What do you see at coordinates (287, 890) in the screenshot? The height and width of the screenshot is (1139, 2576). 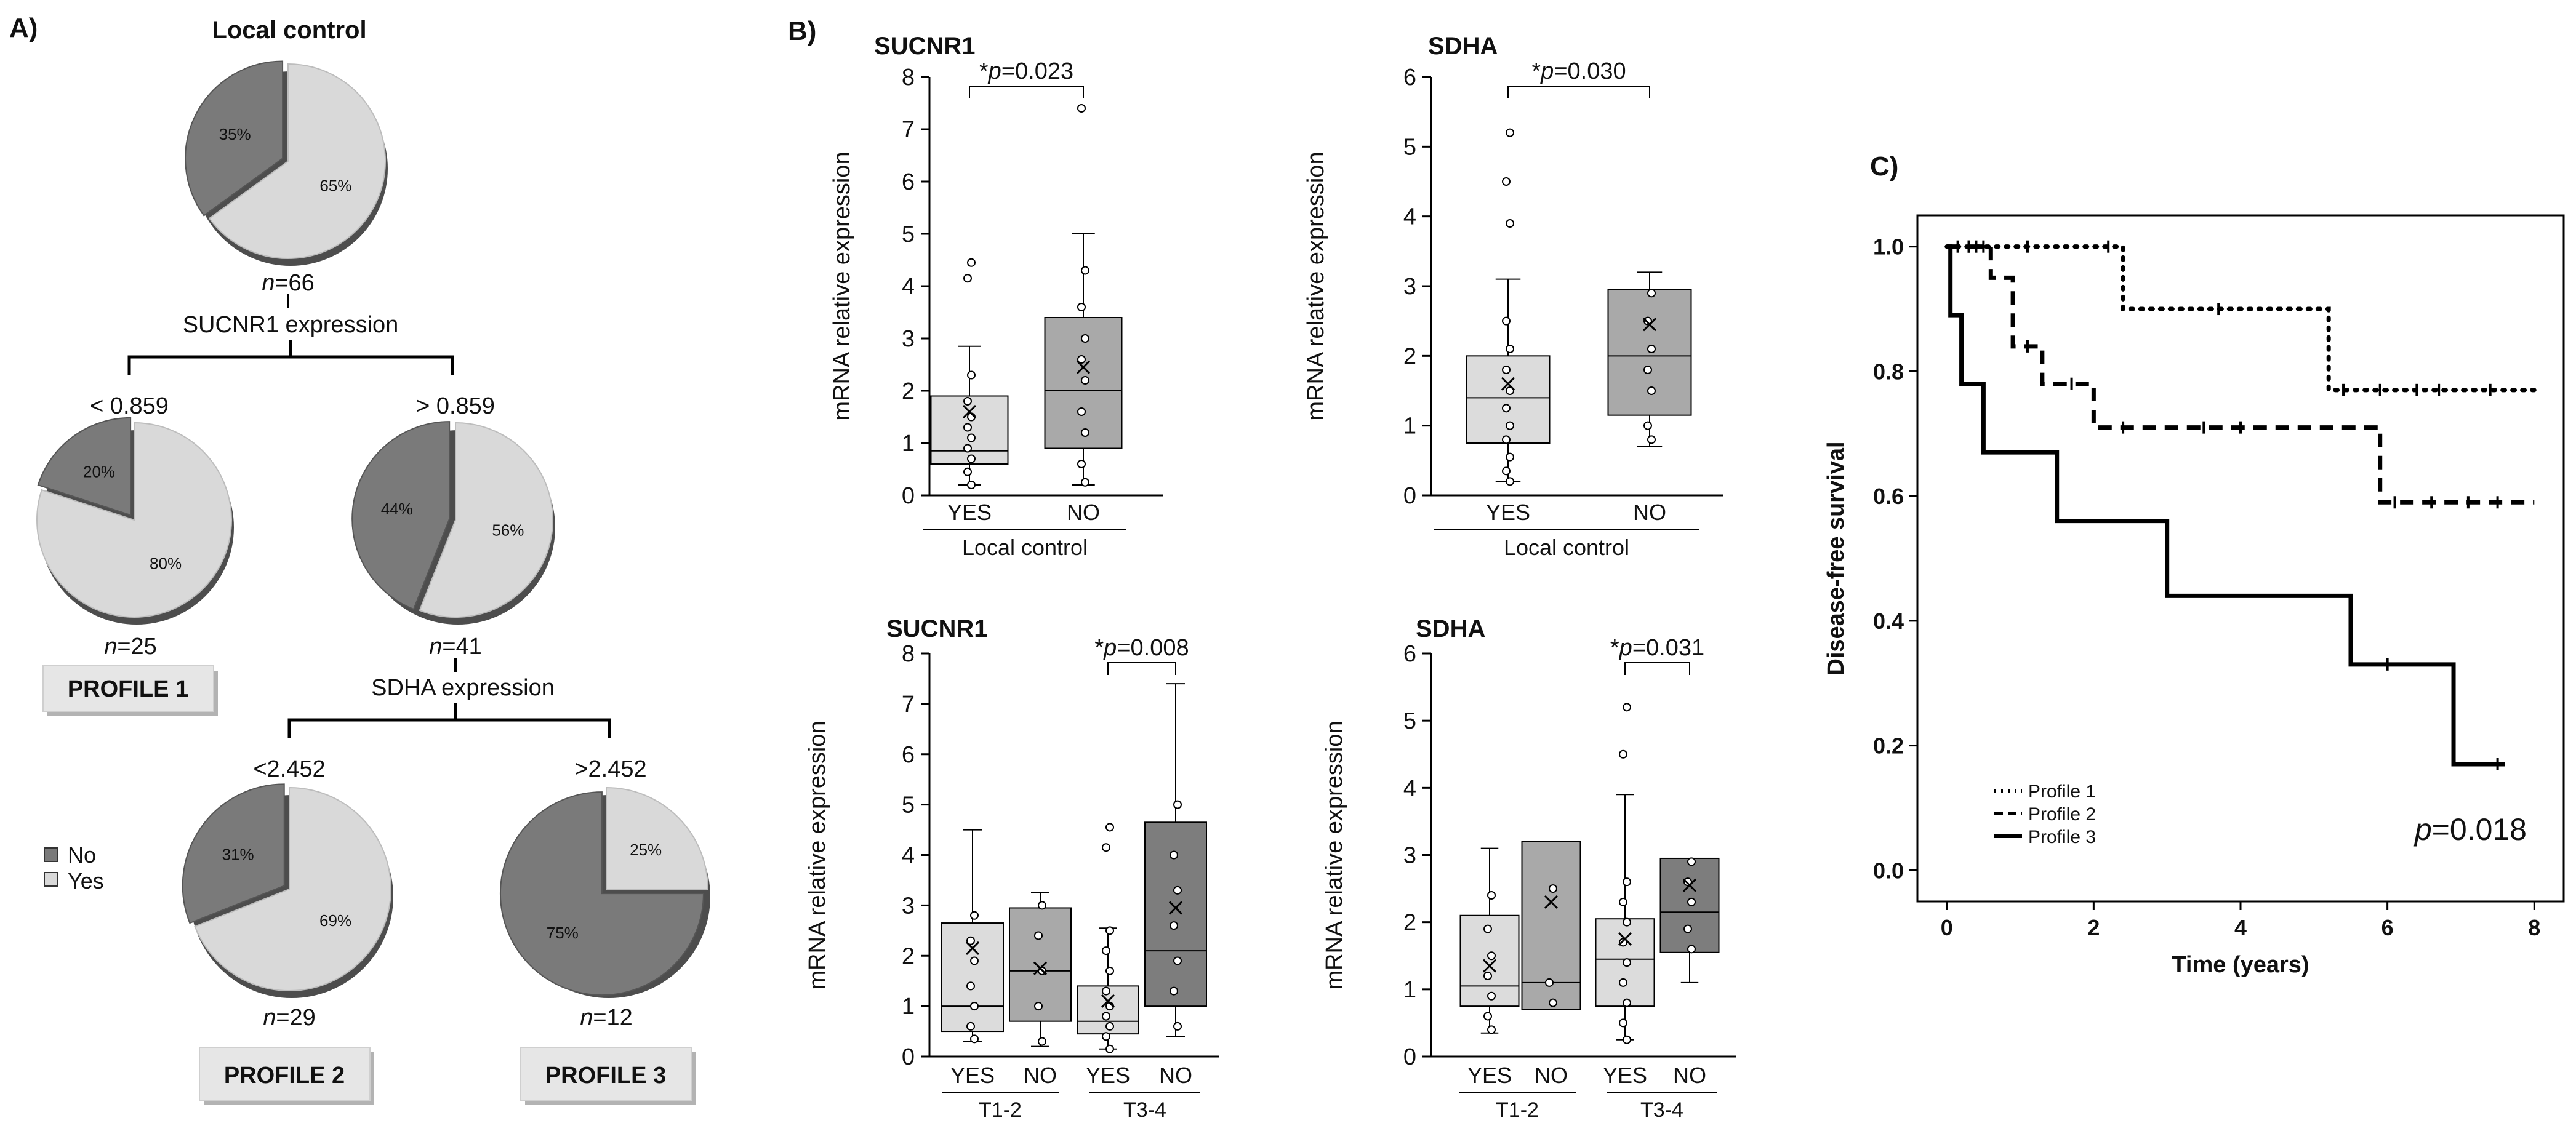 I see `pie-profile-2: 69% 31%` at bounding box center [287, 890].